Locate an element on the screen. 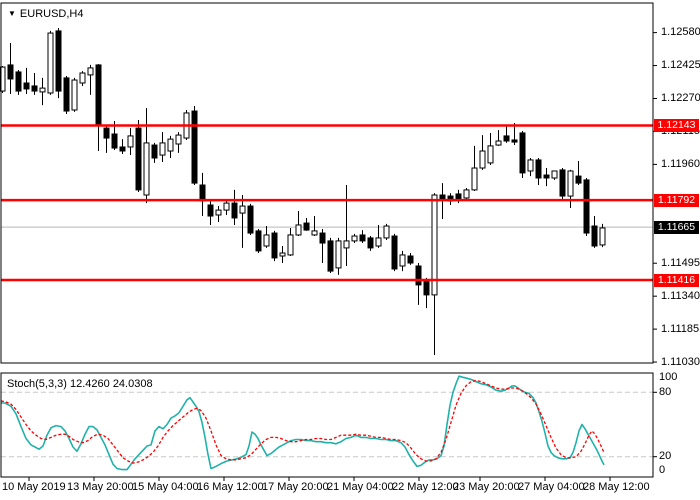 The image size is (700, 500). time-axis-label: 27 May 04:00 is located at coordinates (551, 487).